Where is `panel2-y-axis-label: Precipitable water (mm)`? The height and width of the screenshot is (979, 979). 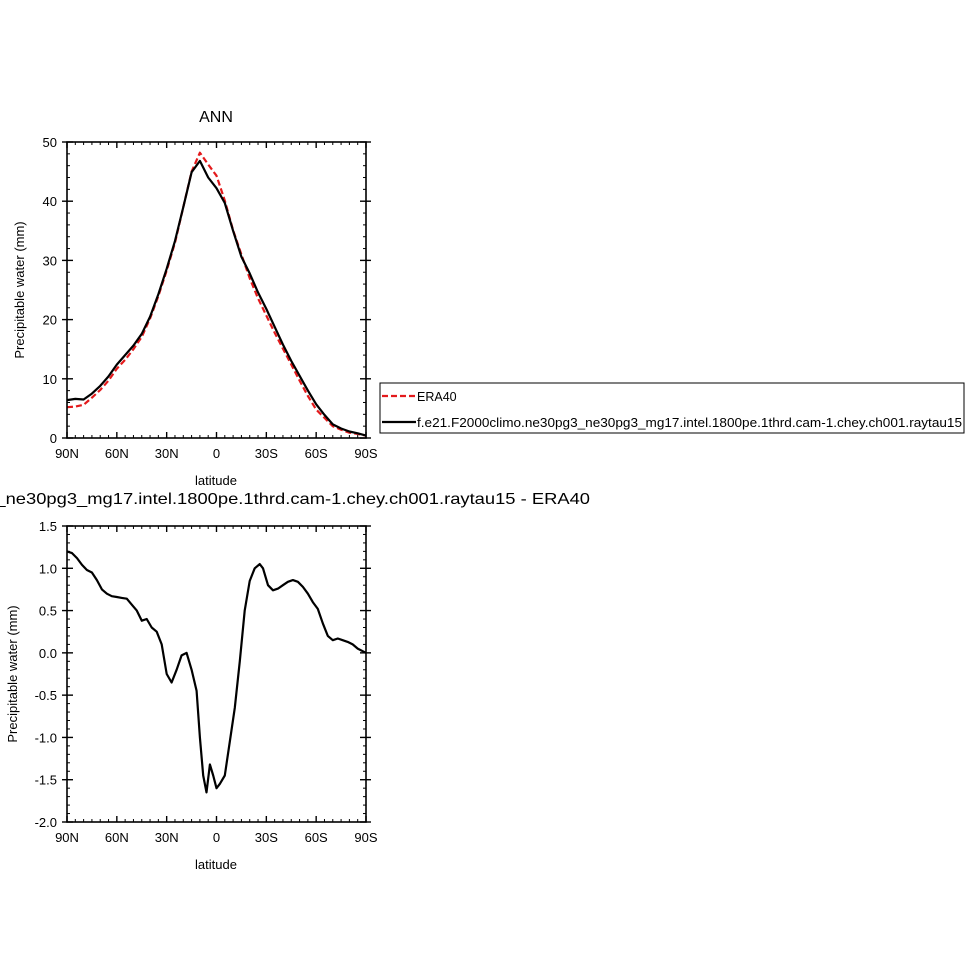 panel2-y-axis-label: Precipitable water (mm) is located at coordinates (12, 673).